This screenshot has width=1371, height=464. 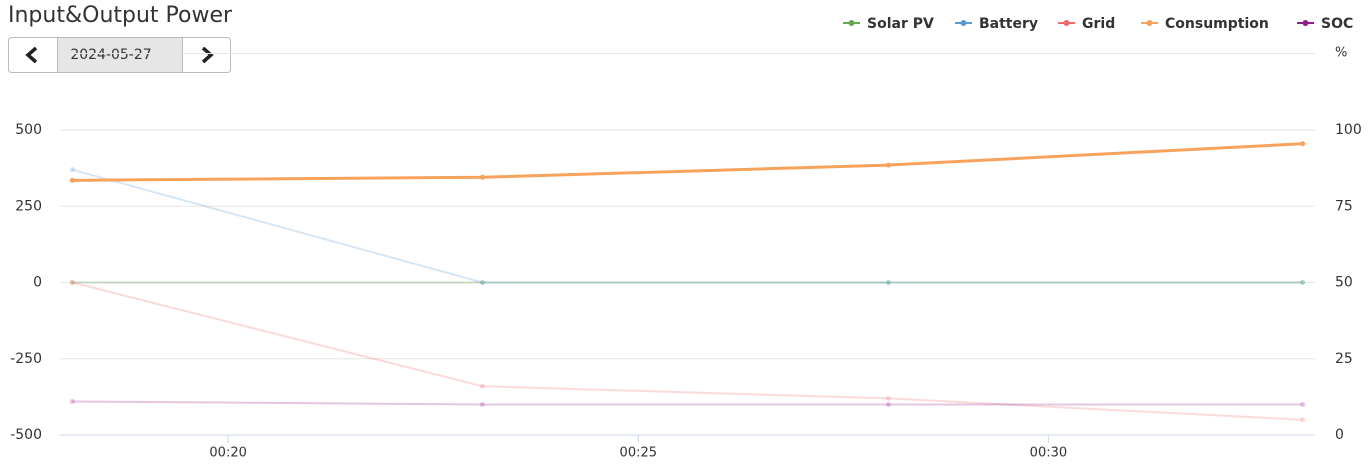 I want to click on next-button, so click(x=207, y=55).